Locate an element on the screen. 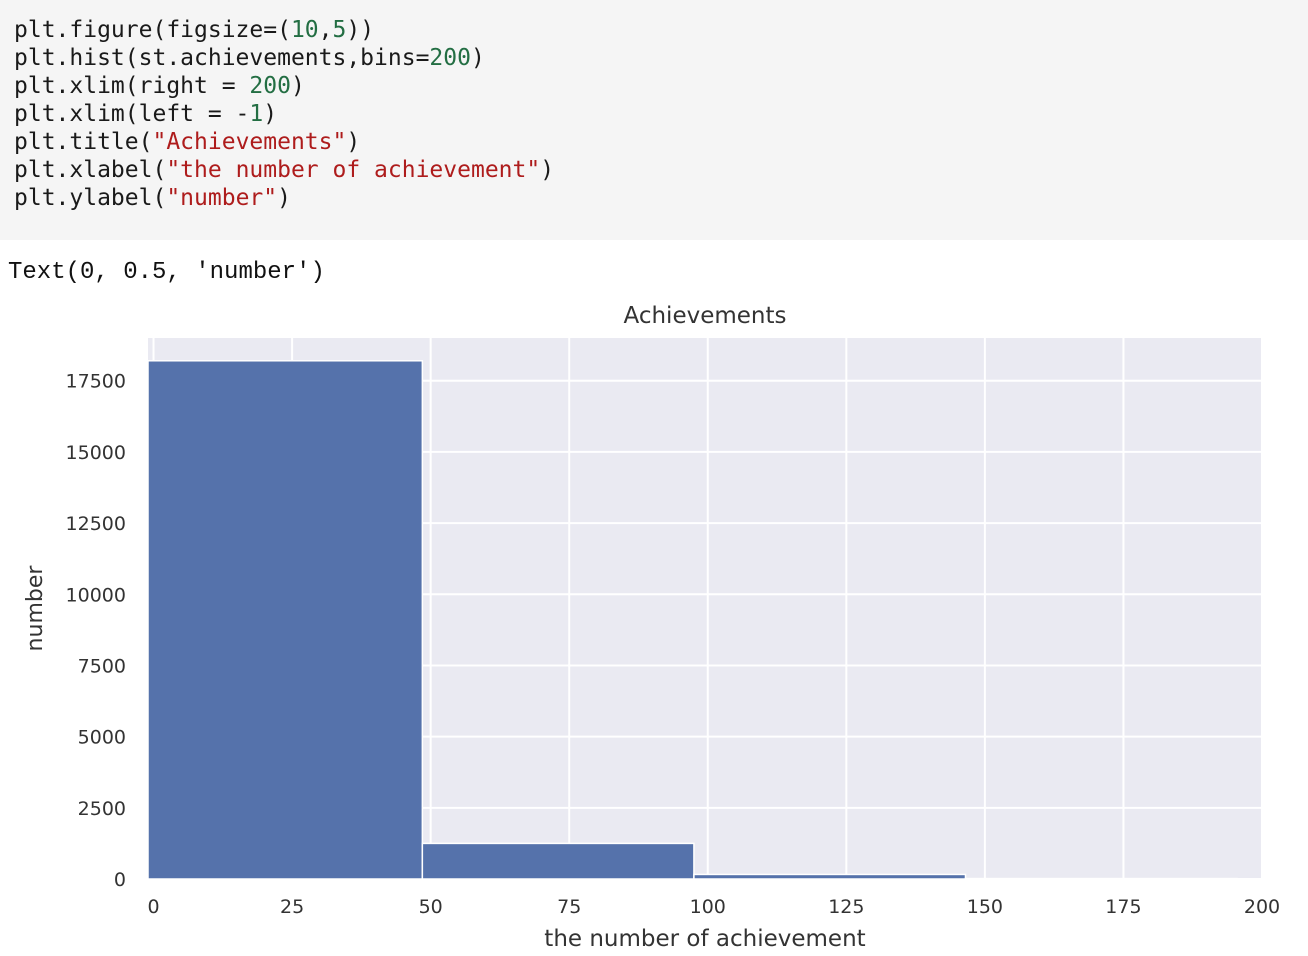 This screenshot has height=956, width=1308. code-token: )) is located at coordinates (360, 30).